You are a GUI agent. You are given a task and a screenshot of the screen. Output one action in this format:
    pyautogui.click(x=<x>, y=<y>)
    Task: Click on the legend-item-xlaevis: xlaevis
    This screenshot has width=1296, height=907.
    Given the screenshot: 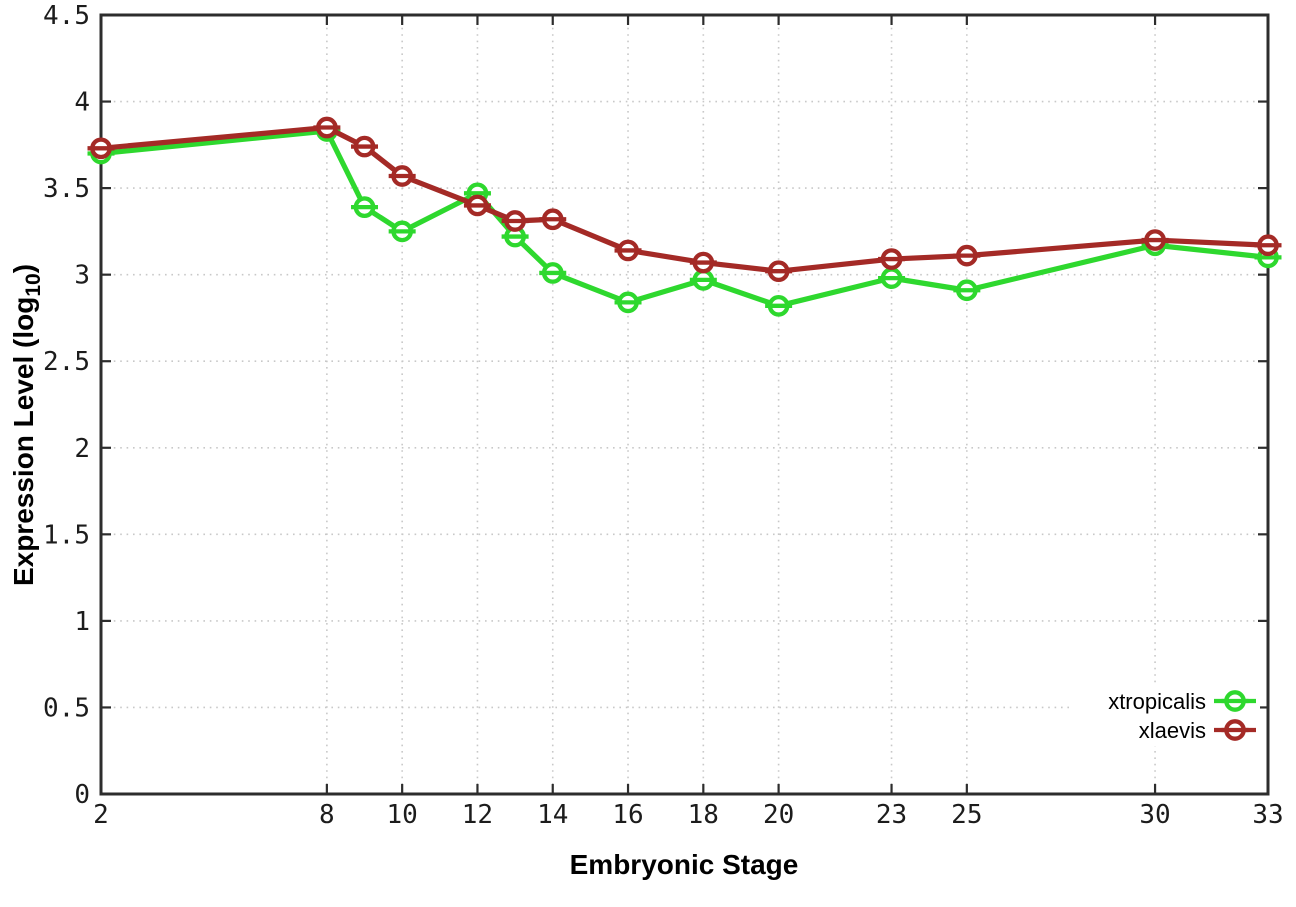 What is the action you would take?
    pyautogui.click(x=1197, y=730)
    